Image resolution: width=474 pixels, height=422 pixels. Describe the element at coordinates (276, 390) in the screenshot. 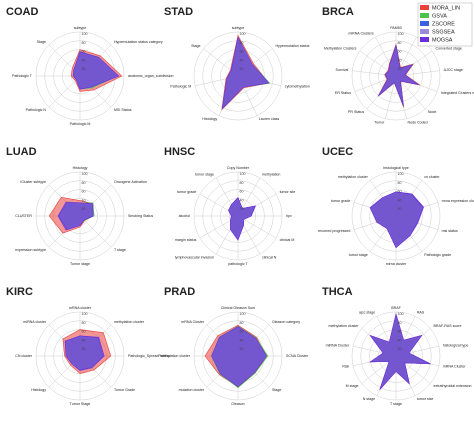

I see `category-label: Stage` at that location.